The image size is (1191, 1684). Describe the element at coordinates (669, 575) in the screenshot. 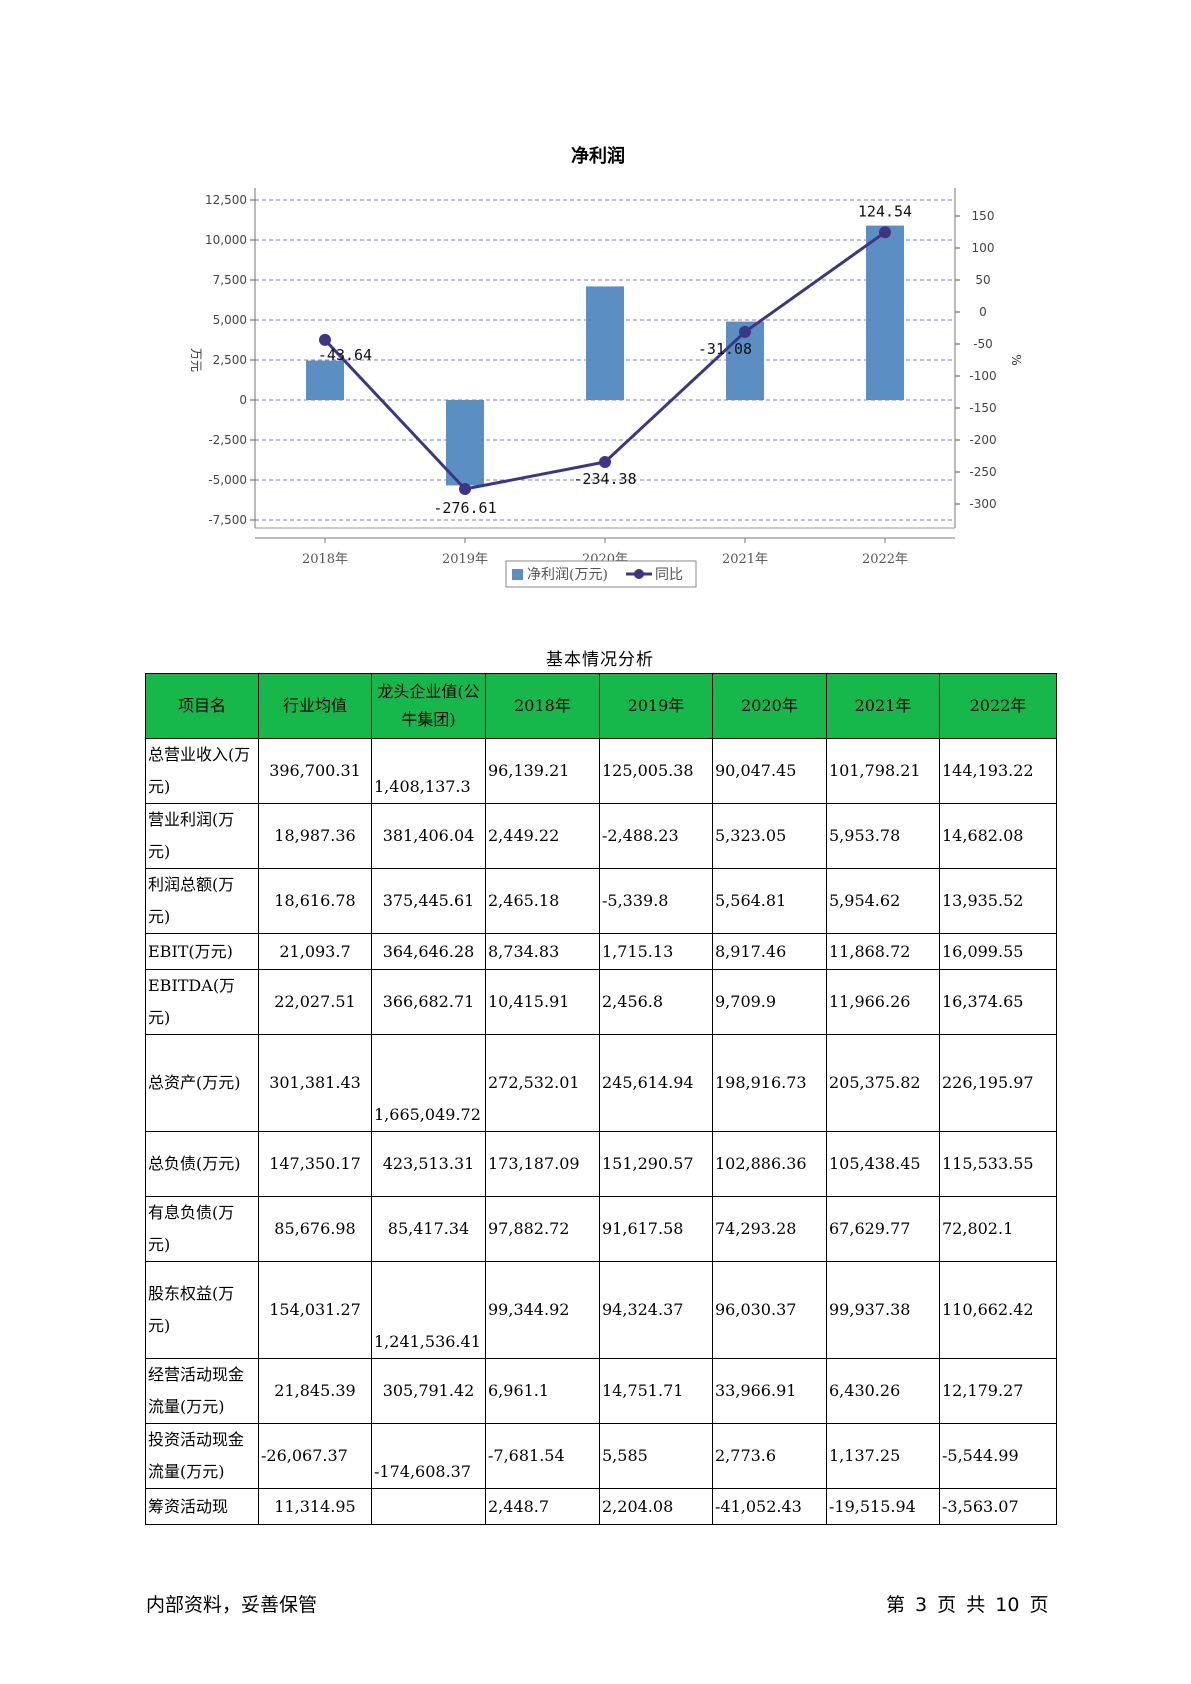

I see `legend-label-line: 同比` at that location.